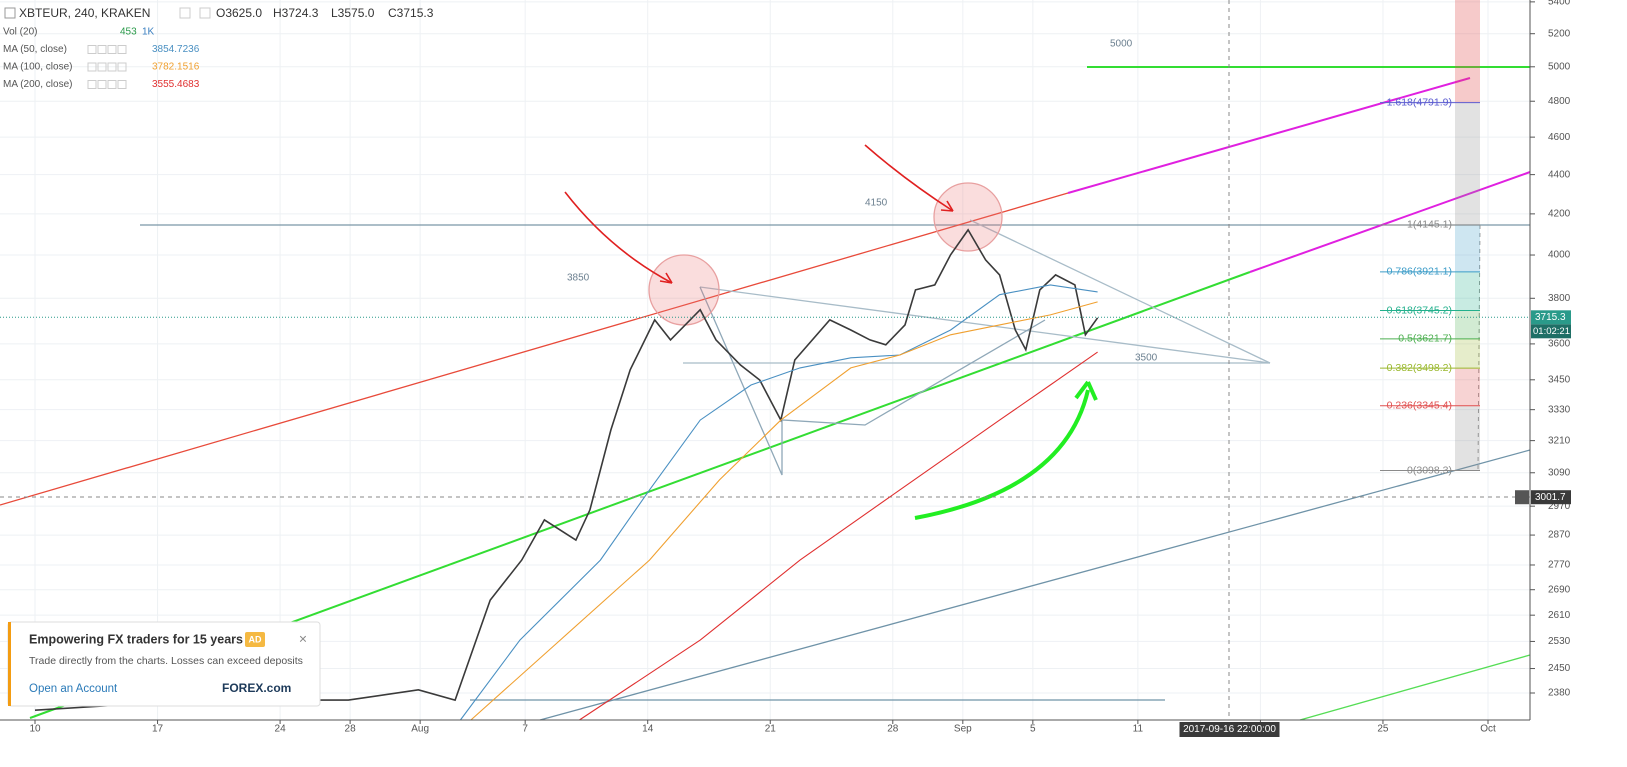  What do you see at coordinates (205, 13) in the screenshot?
I see `hide-icon` at bounding box center [205, 13].